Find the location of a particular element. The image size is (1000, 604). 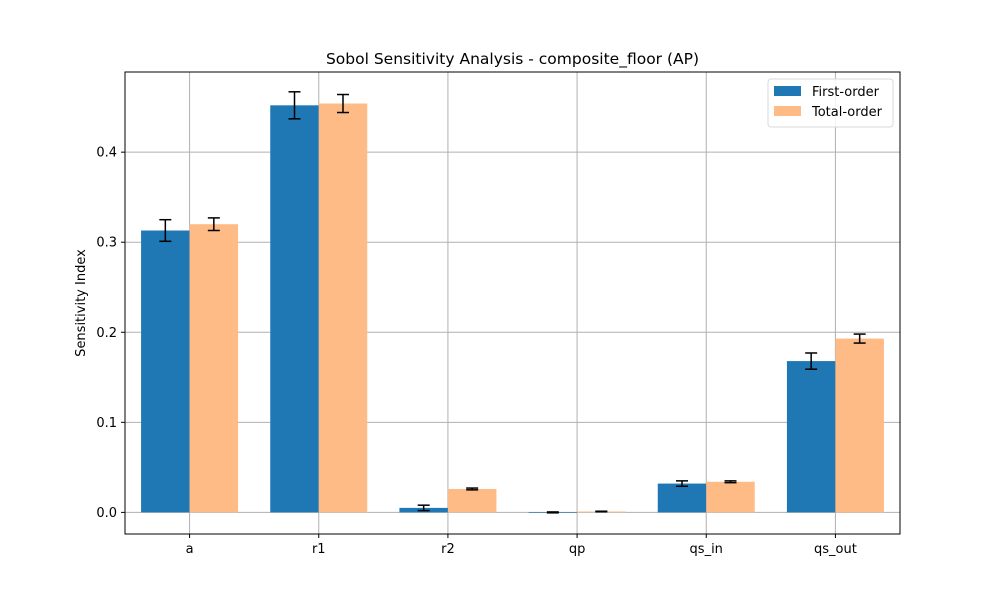

y-tick-label: 0.0 is located at coordinates (106, 513).